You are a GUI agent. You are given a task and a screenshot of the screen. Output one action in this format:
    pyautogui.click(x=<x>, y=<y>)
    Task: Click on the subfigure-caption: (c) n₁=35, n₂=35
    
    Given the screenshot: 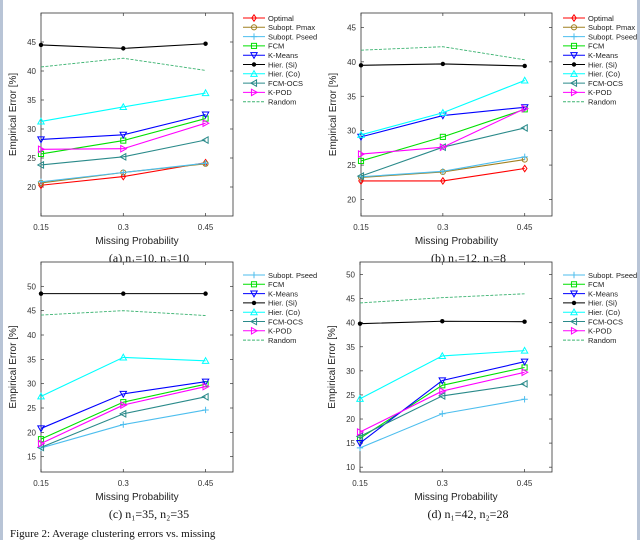 What is the action you would take?
    pyautogui.click(x=149, y=514)
    